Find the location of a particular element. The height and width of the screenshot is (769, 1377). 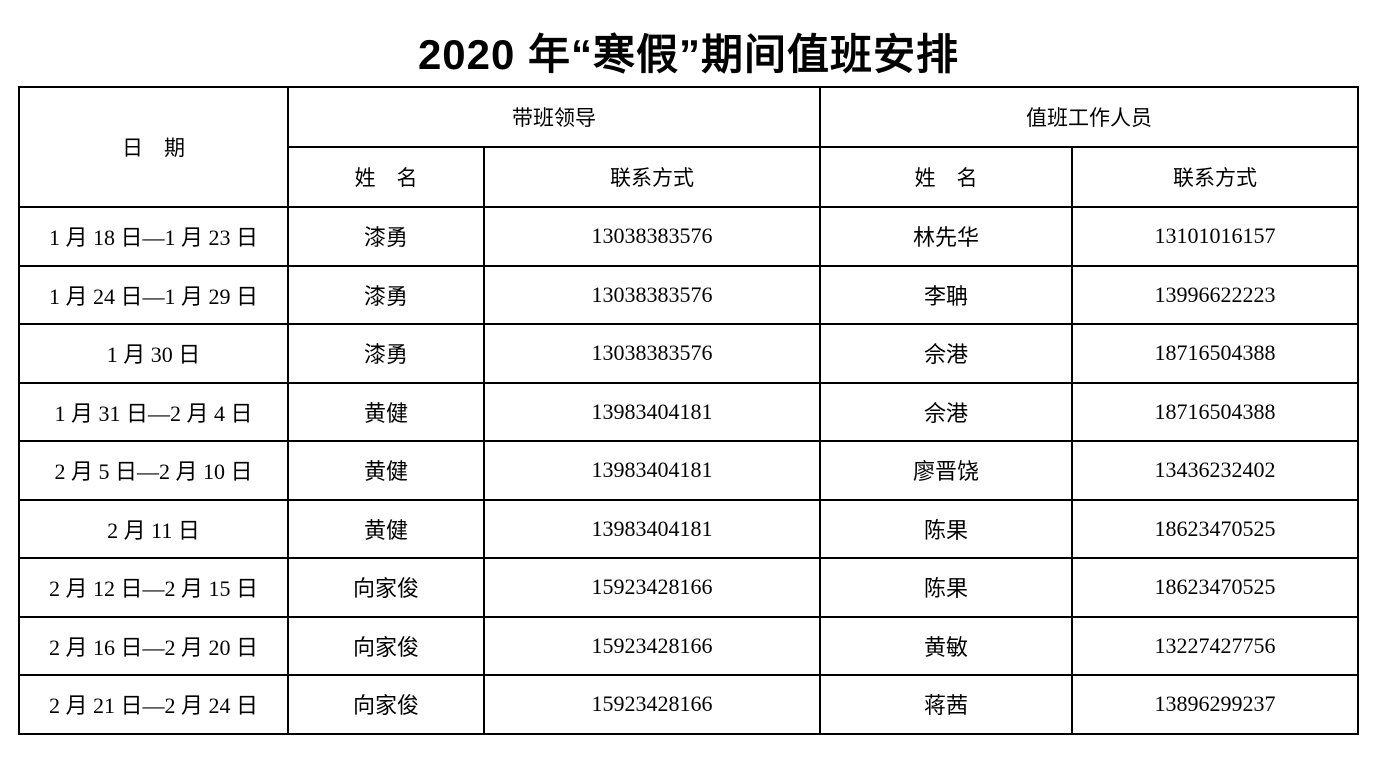

duty-row: 1 月 30 日 漆勇 13038383576 佘港 18716504388 is located at coordinates (688, 353).